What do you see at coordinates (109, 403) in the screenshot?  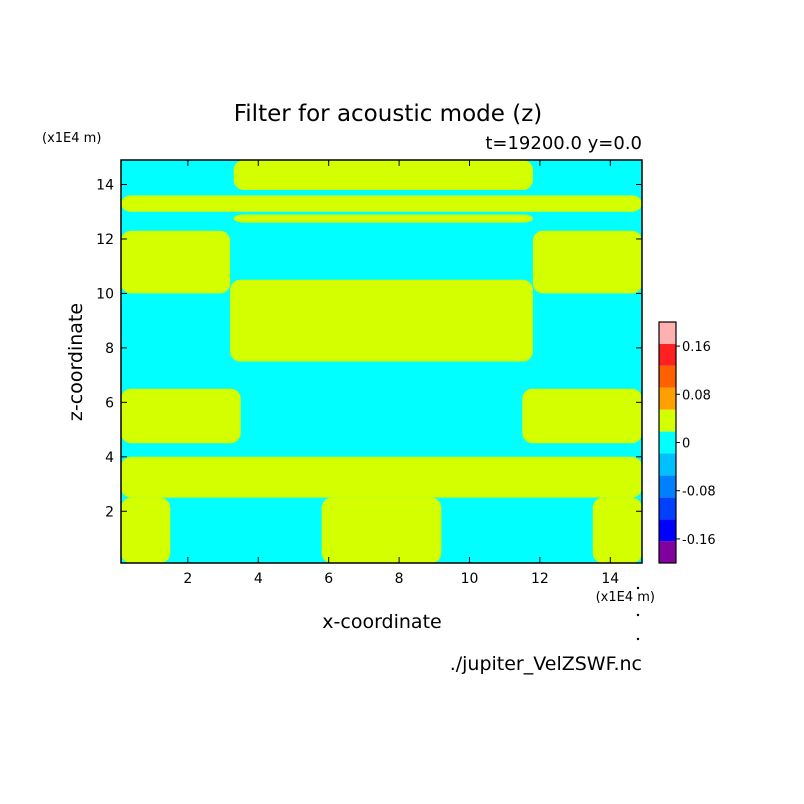 I see `y-tick-label: 6` at bounding box center [109, 403].